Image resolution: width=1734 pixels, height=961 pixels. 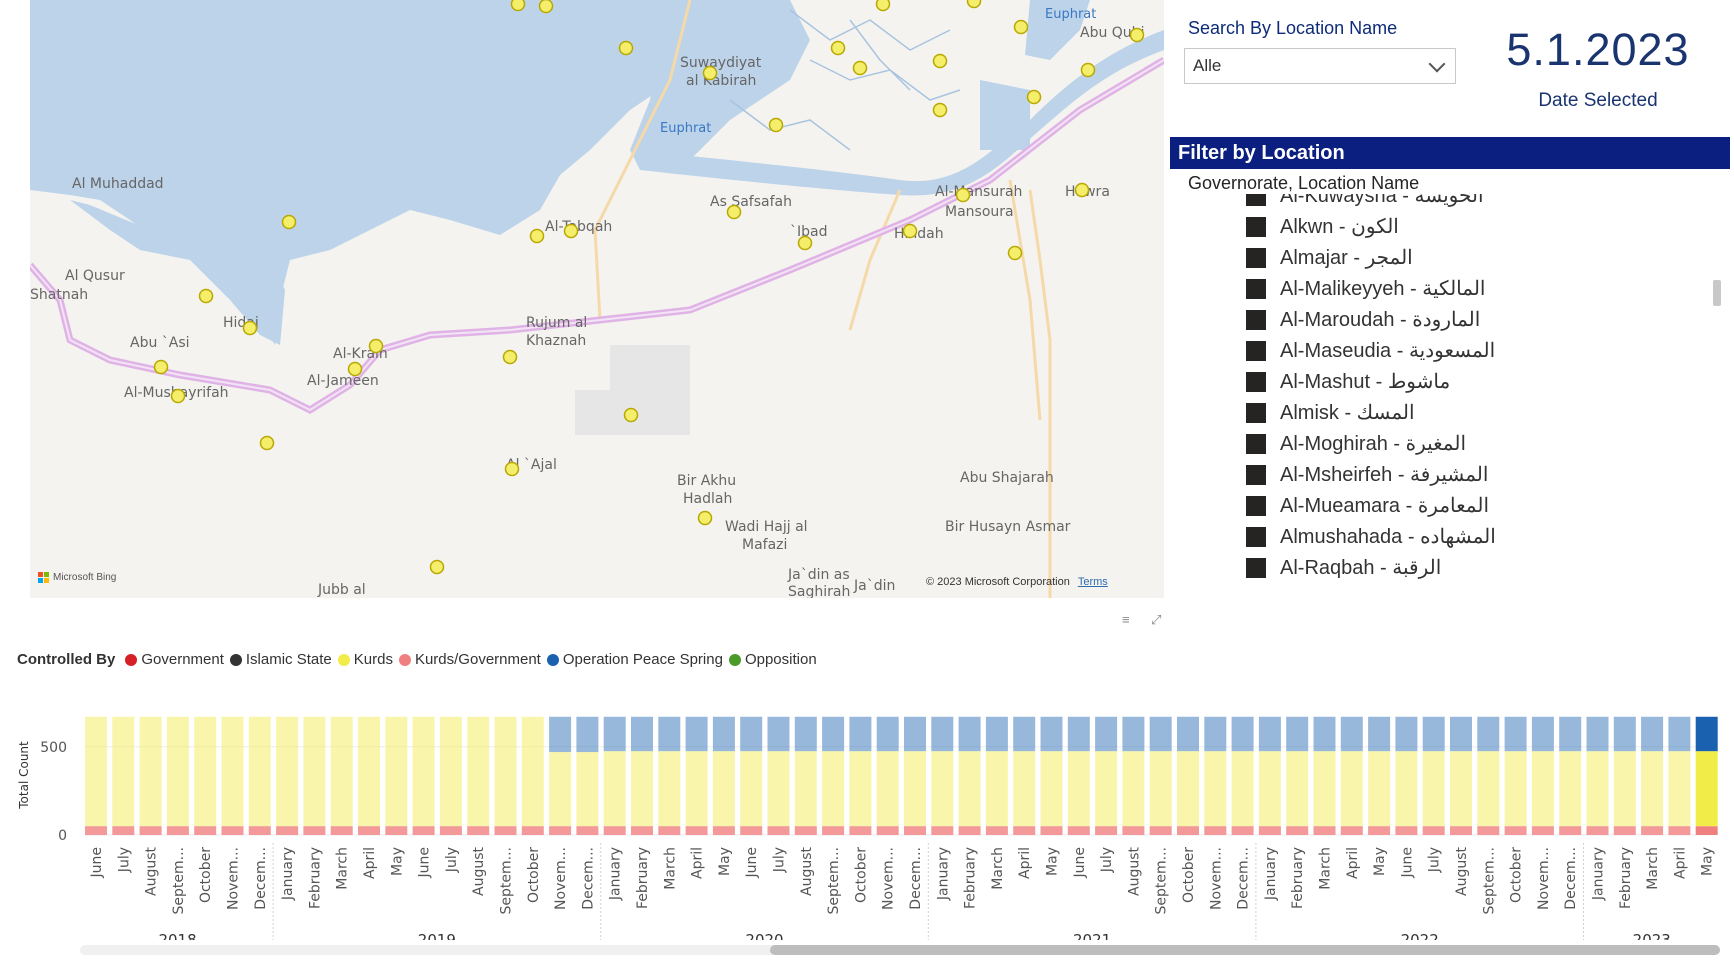 What do you see at coordinates (1156, 619) in the screenshot?
I see `focus-mode-icon: ⤢` at bounding box center [1156, 619].